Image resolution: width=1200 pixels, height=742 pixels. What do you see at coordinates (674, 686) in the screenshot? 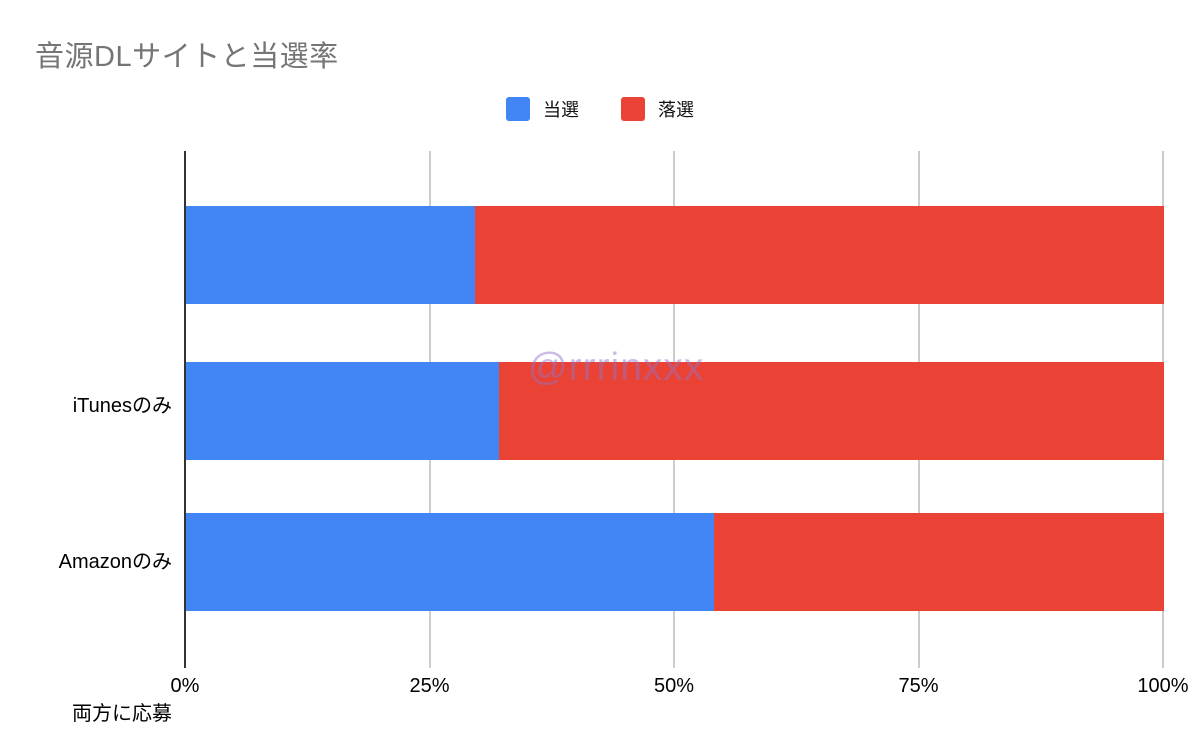
I see `x-tick-label: 50%` at bounding box center [674, 686].